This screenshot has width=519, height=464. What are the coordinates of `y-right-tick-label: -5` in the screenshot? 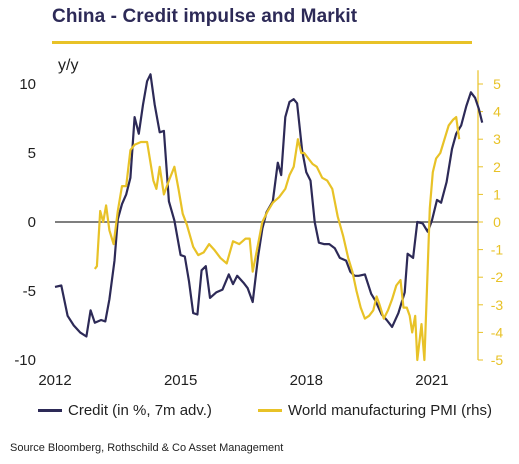 It's located at (497, 360).